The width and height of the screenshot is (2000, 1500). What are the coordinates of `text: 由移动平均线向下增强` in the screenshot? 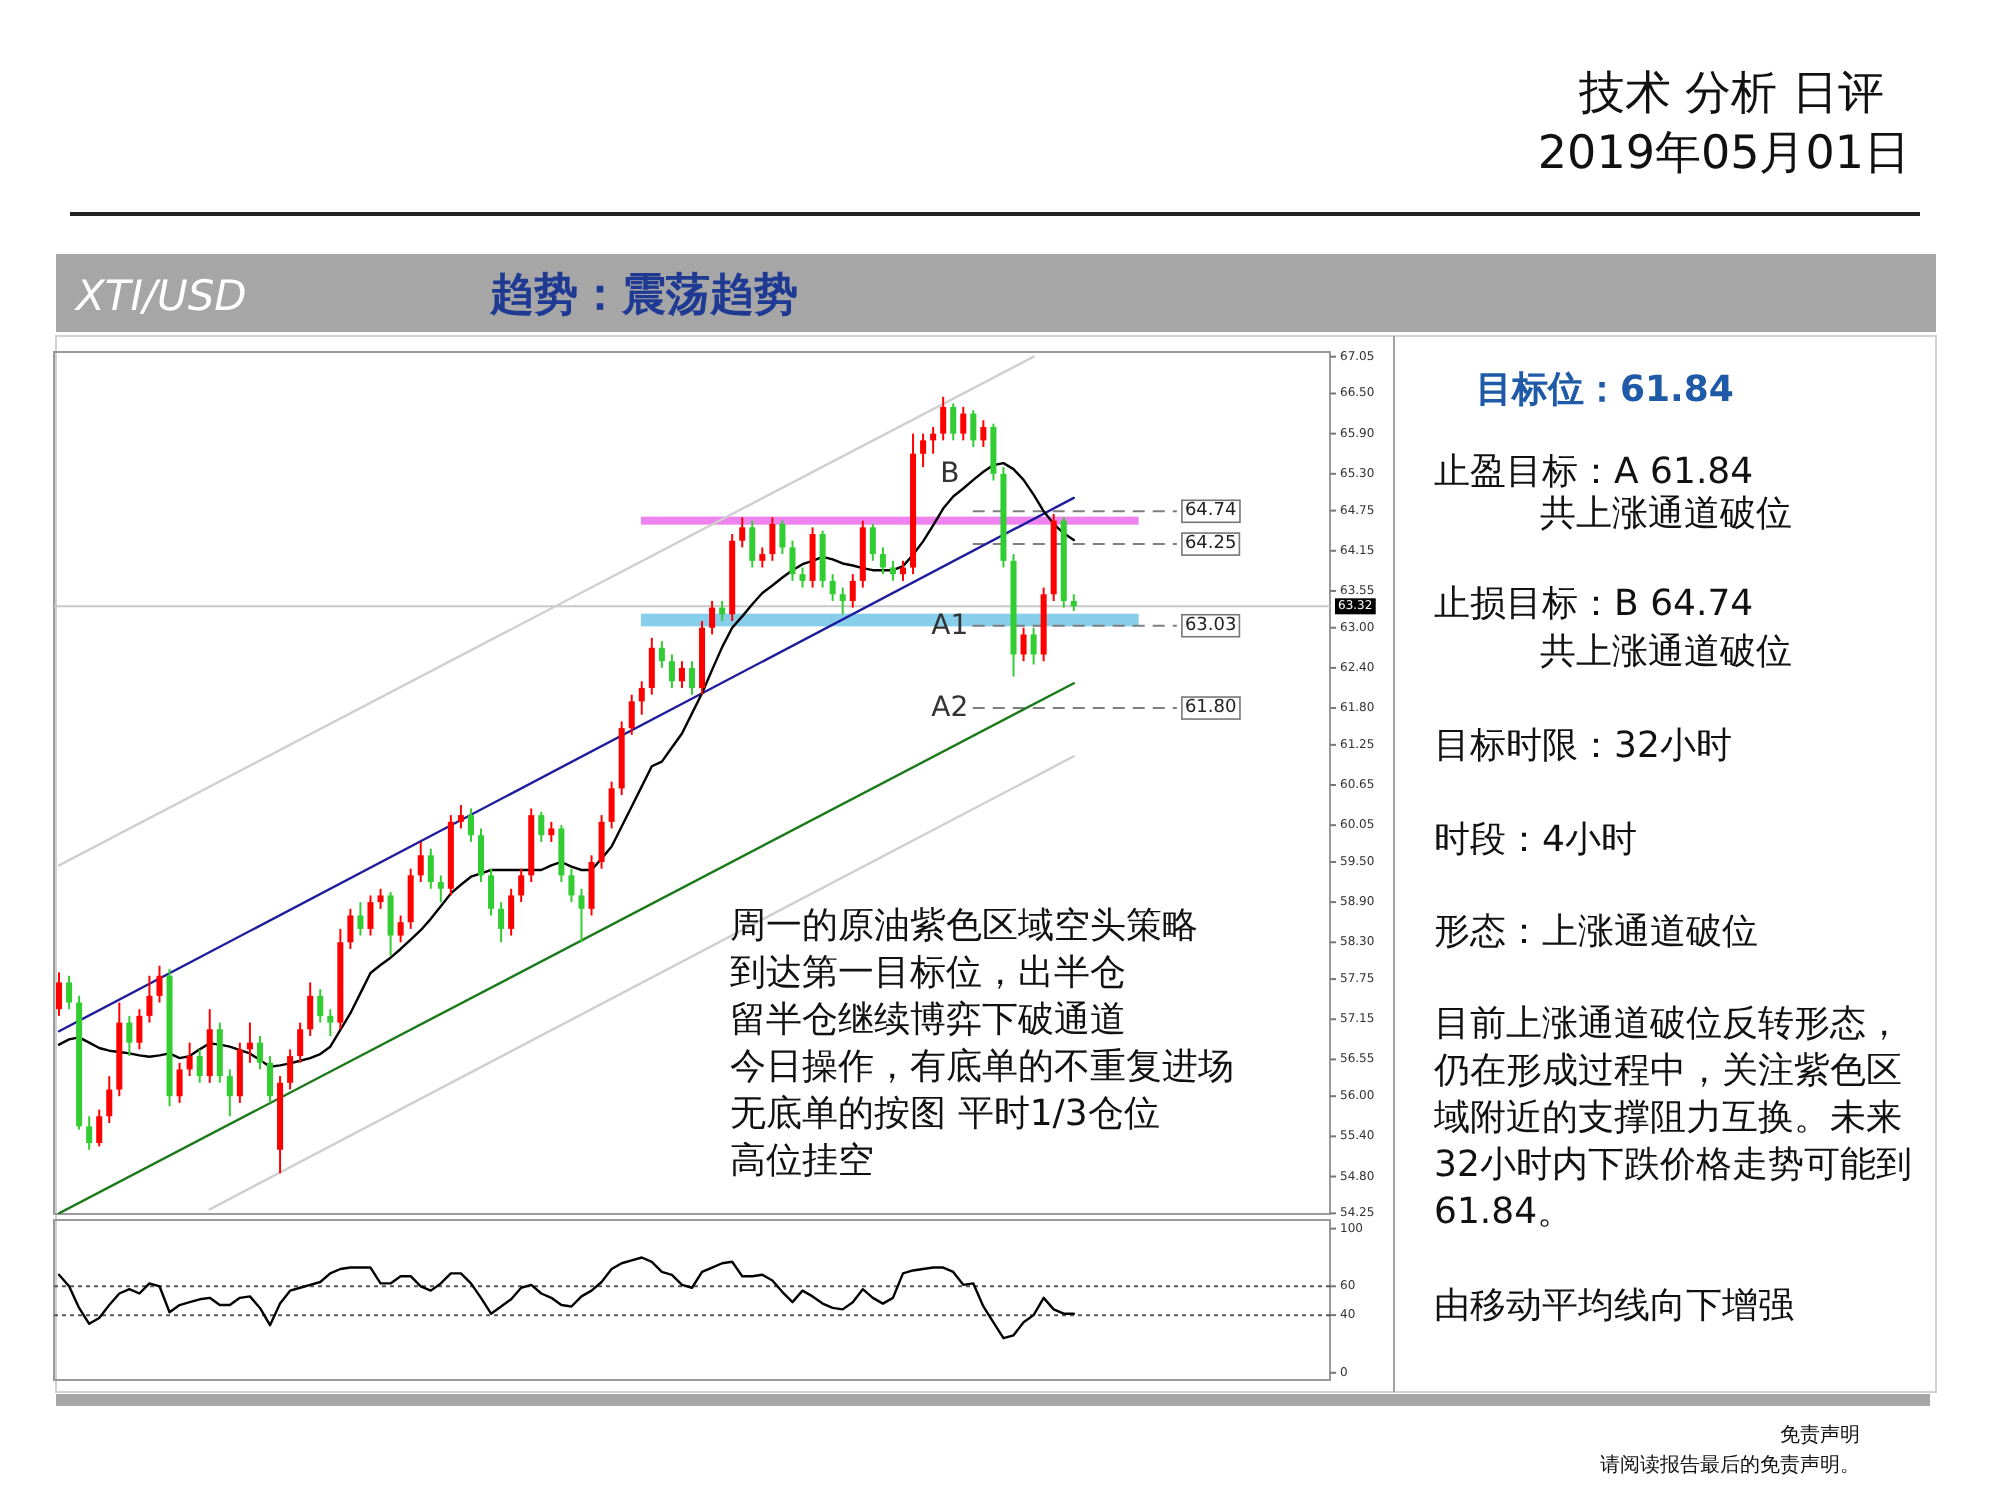 It's located at (1614, 1306).